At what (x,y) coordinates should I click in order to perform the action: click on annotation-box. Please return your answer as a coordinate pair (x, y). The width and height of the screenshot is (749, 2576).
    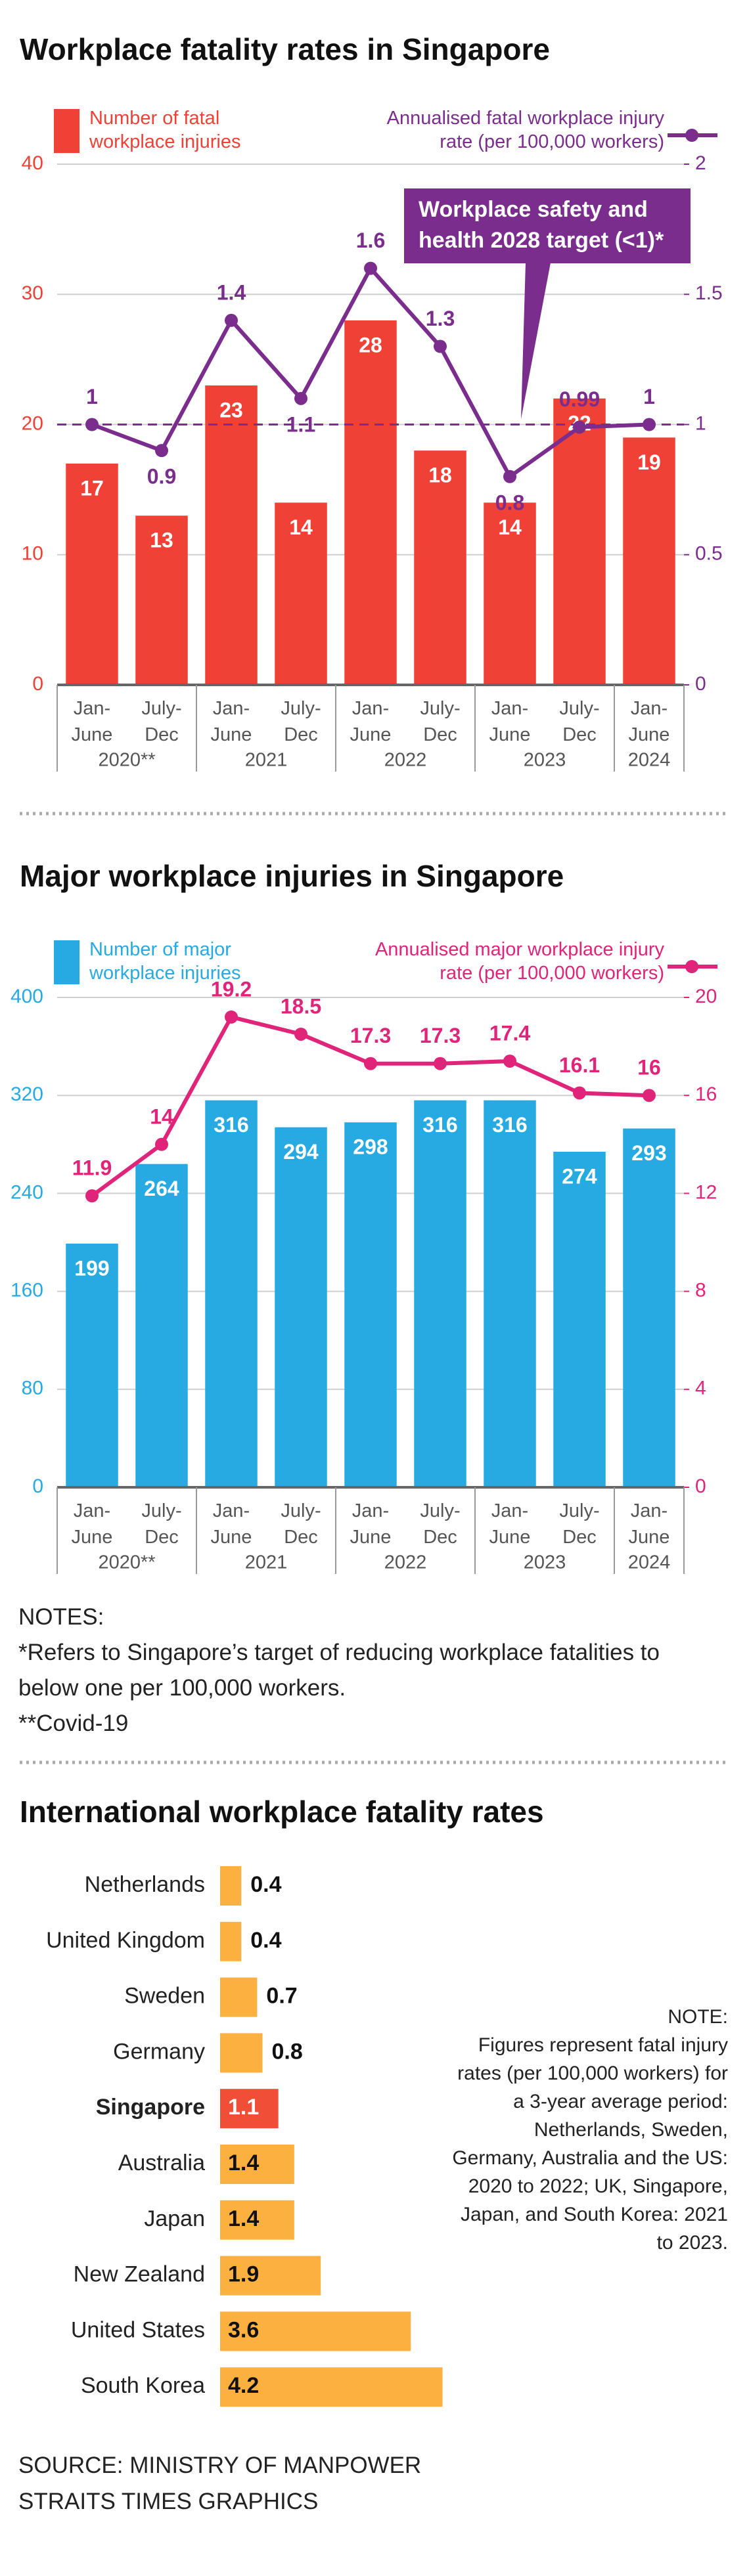
    Looking at the image, I should click on (548, 225).